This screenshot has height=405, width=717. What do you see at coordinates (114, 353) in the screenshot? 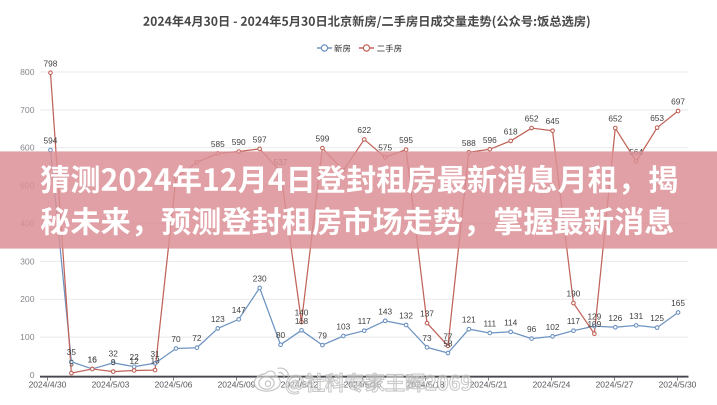
I see `svg-text: 32` at bounding box center [114, 353].